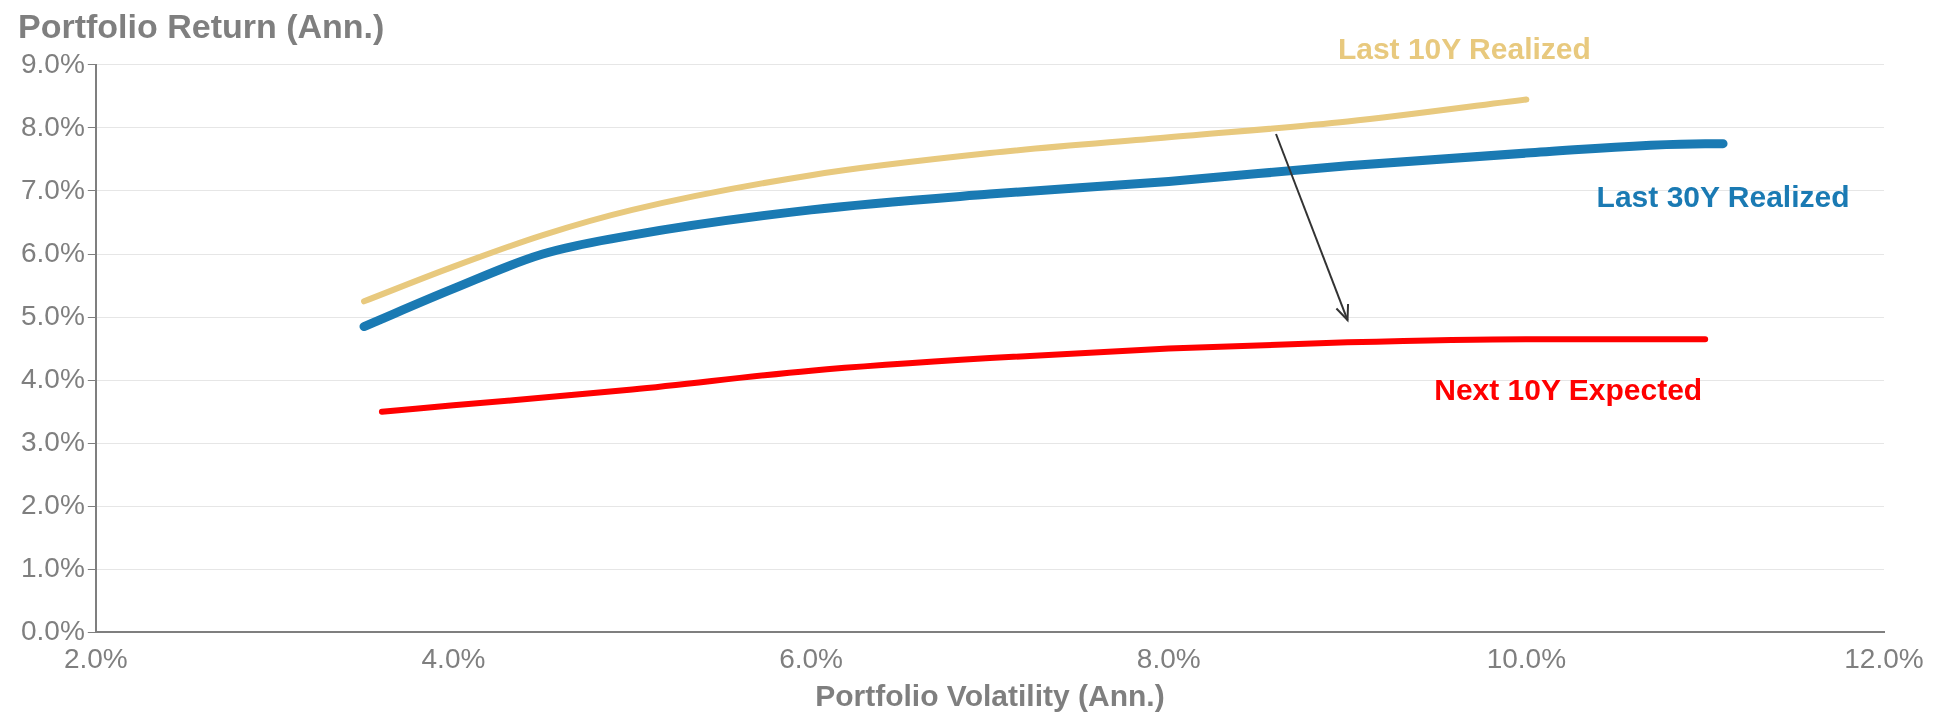 The height and width of the screenshot is (724, 1952). Describe the element at coordinates (1526, 658) in the screenshot. I see `x-tick-label: 10.0%` at that location.